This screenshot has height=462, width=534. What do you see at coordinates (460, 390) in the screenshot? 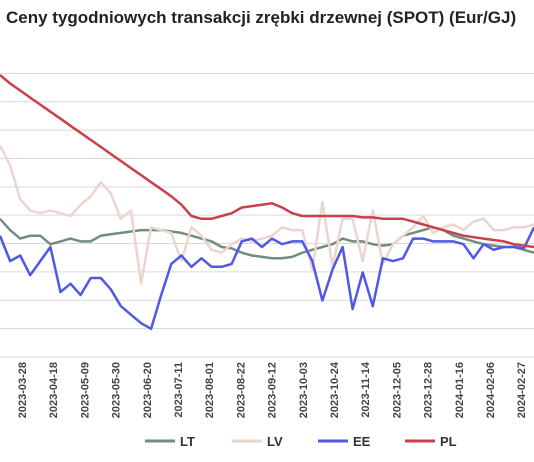
I see `x-tick-label: 2024-01-16` at bounding box center [460, 390].